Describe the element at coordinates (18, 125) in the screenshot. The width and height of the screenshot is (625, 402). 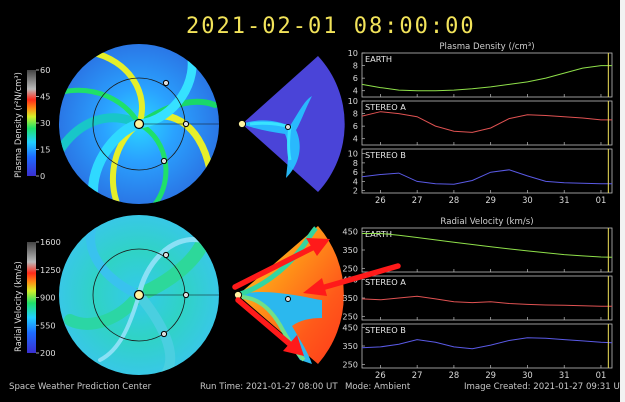
I see `density-colorbar-title: Plasma Density (r²N/cm³)` at that location.